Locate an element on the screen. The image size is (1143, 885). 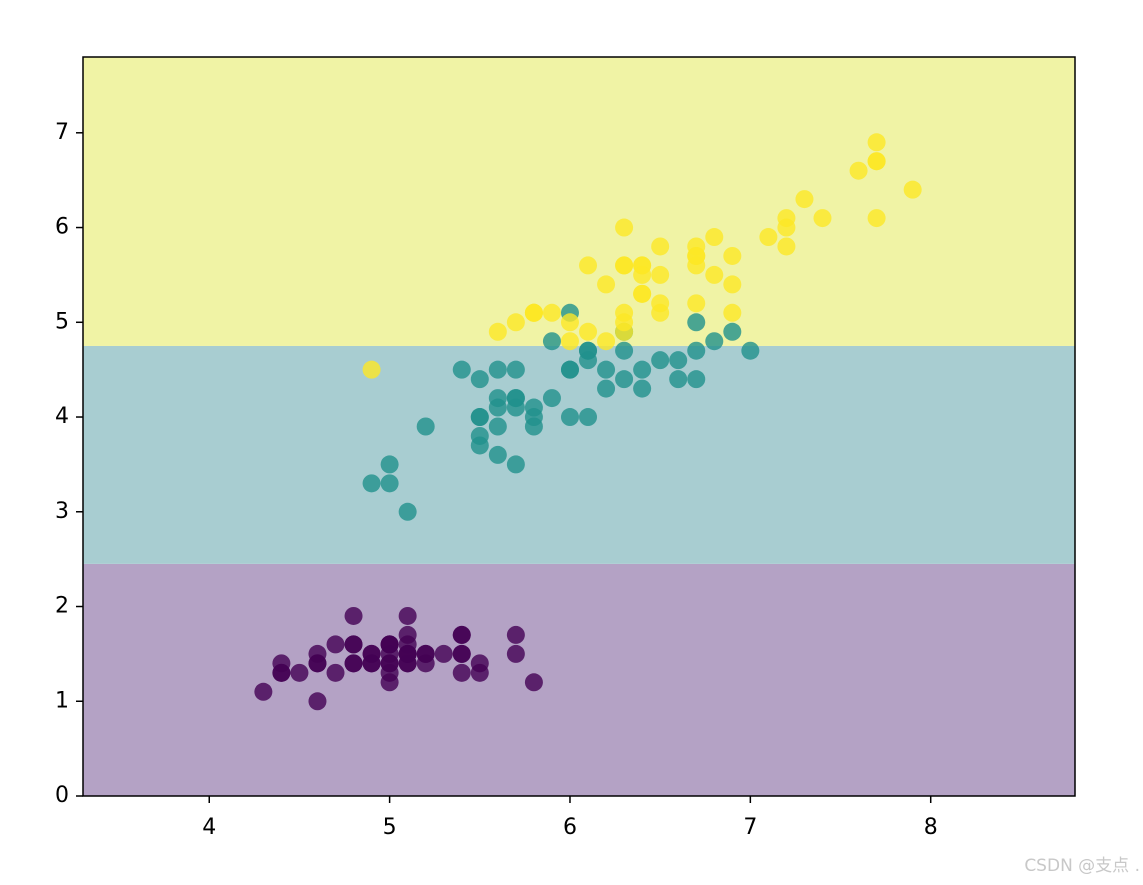
x-tick-label: 4 is located at coordinates (209, 827).